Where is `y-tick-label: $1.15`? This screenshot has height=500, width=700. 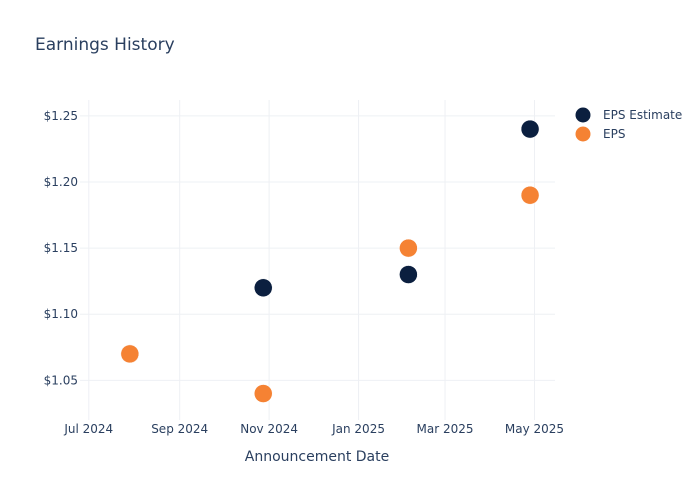
y-tick-label: $1.15 is located at coordinates (61, 248).